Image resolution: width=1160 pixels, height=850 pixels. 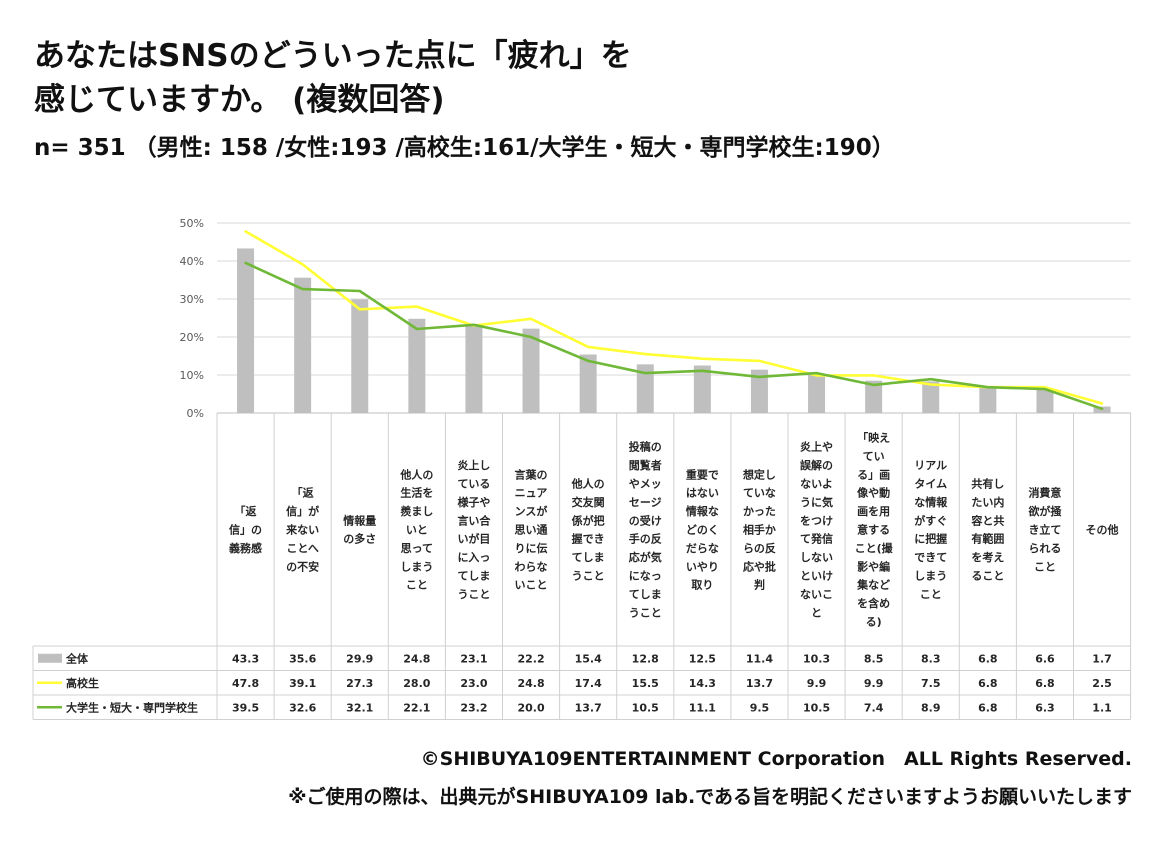 What do you see at coordinates (645, 530) in the screenshot?
I see `category-label: 投稿の閲覧者やメッセージの受け手の反応が気になってしまうこと` at bounding box center [645, 530].